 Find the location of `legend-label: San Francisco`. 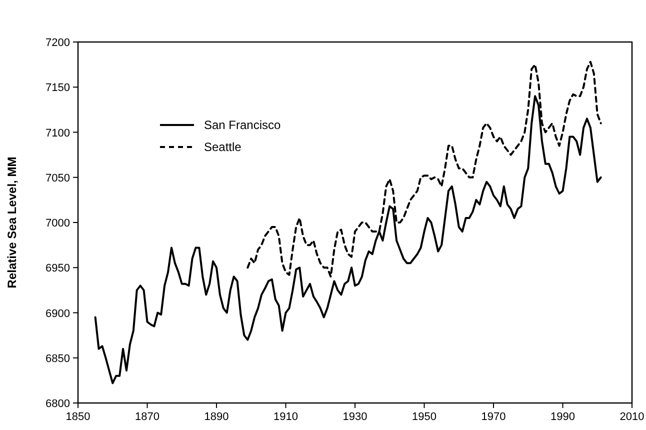

legend-label: San Francisco is located at coordinates (243, 125).